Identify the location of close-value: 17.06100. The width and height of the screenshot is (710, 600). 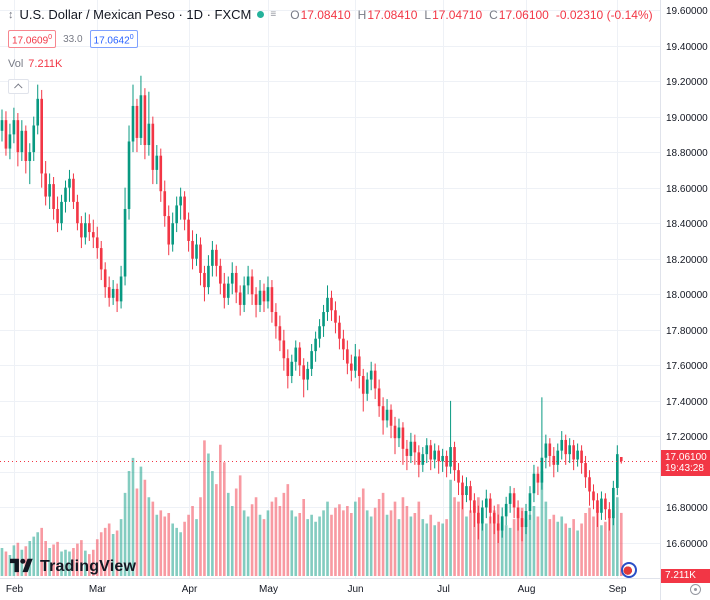
(523, 14).